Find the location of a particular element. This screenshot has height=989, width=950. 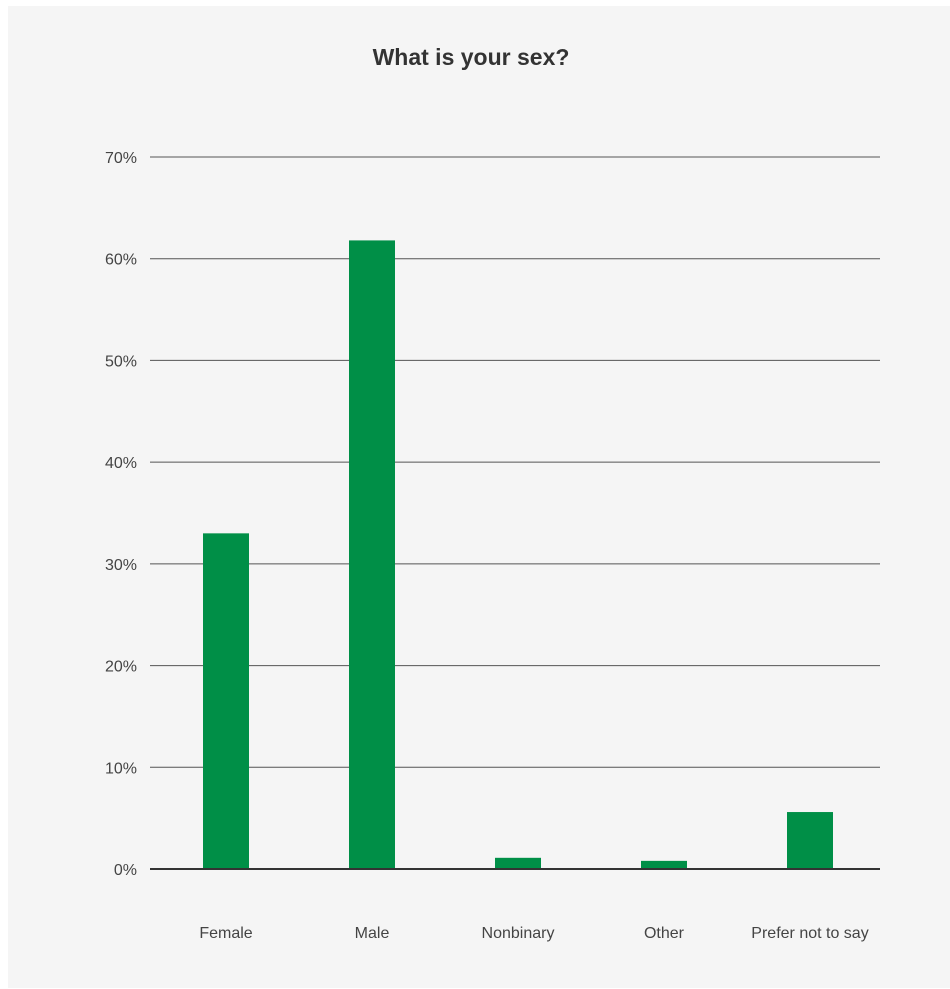

y-tick-label: 70% is located at coordinates (121, 158).